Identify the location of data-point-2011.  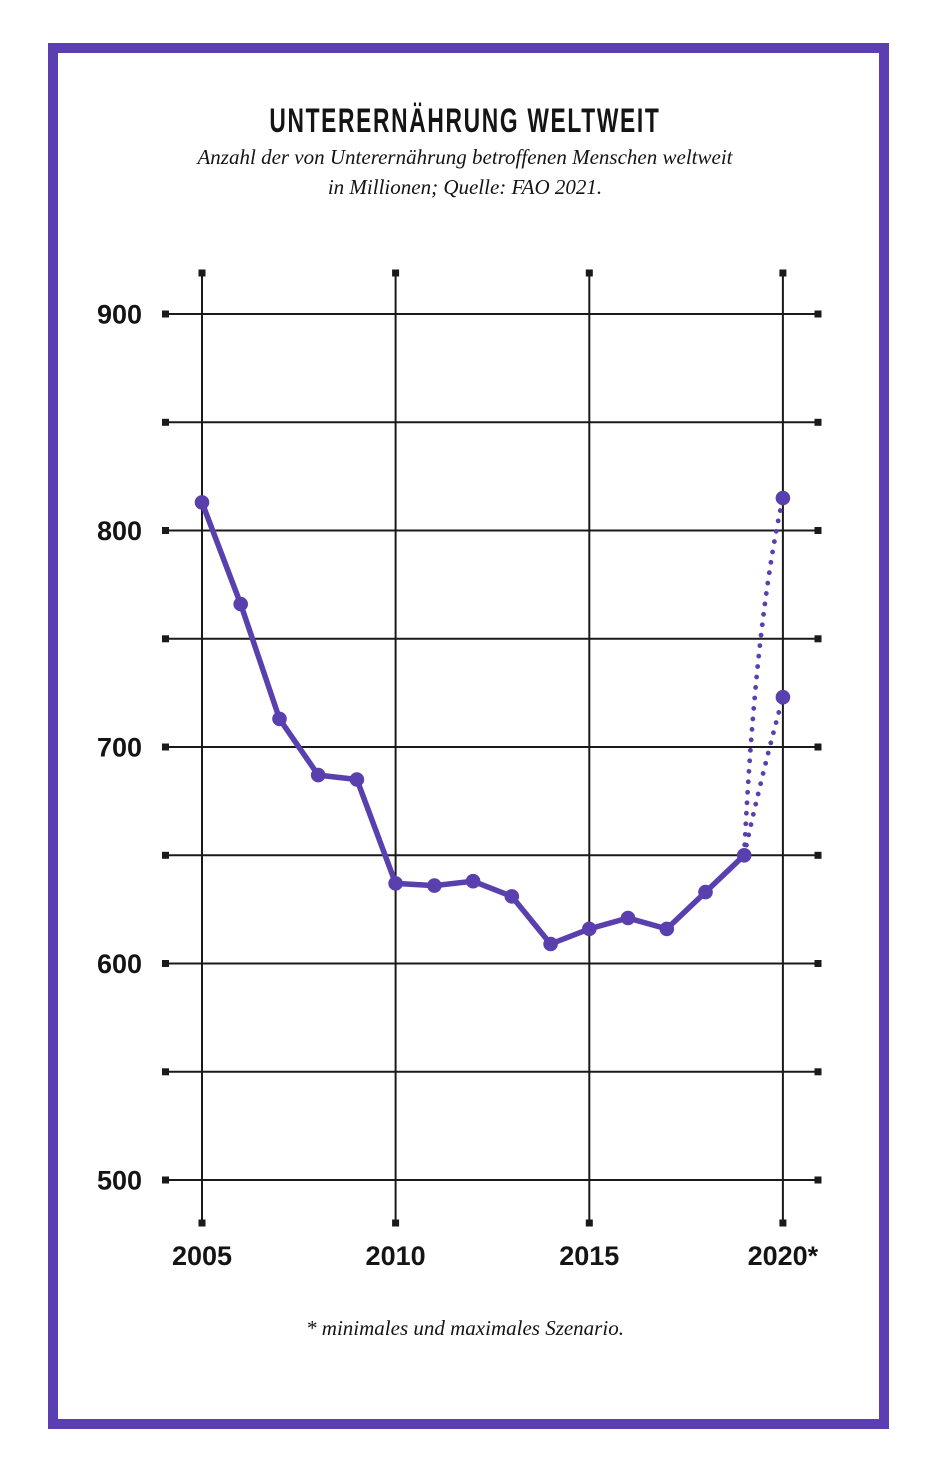
(434, 885).